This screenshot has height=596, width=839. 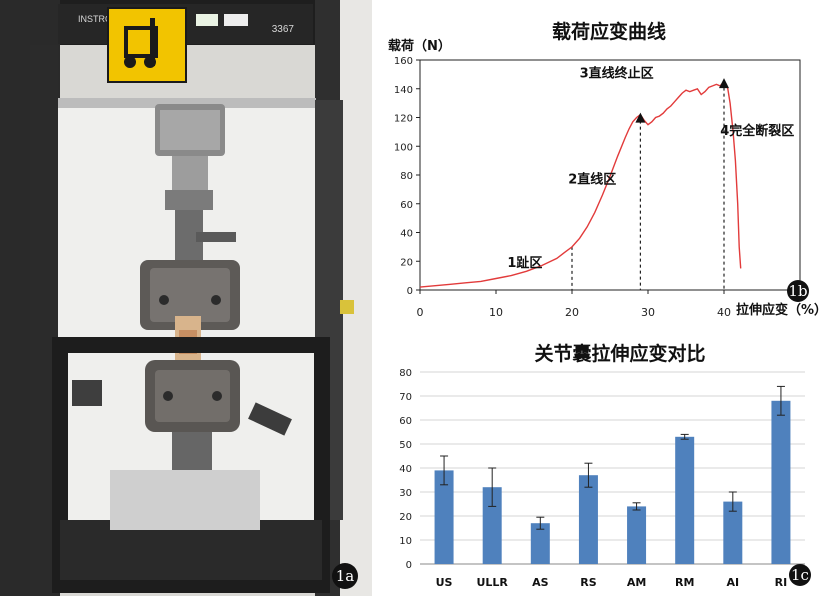 What do you see at coordinates (98, 19) in the screenshot?
I see `instron-brand-text: INSTRON` at bounding box center [98, 19].